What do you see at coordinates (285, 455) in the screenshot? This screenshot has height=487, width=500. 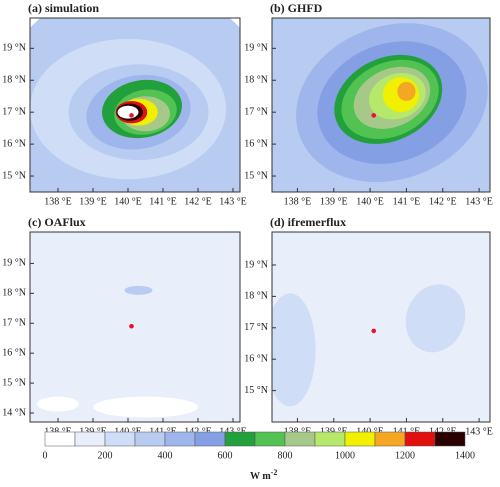 I see `colorbar-tick-label: 800` at bounding box center [285, 455].